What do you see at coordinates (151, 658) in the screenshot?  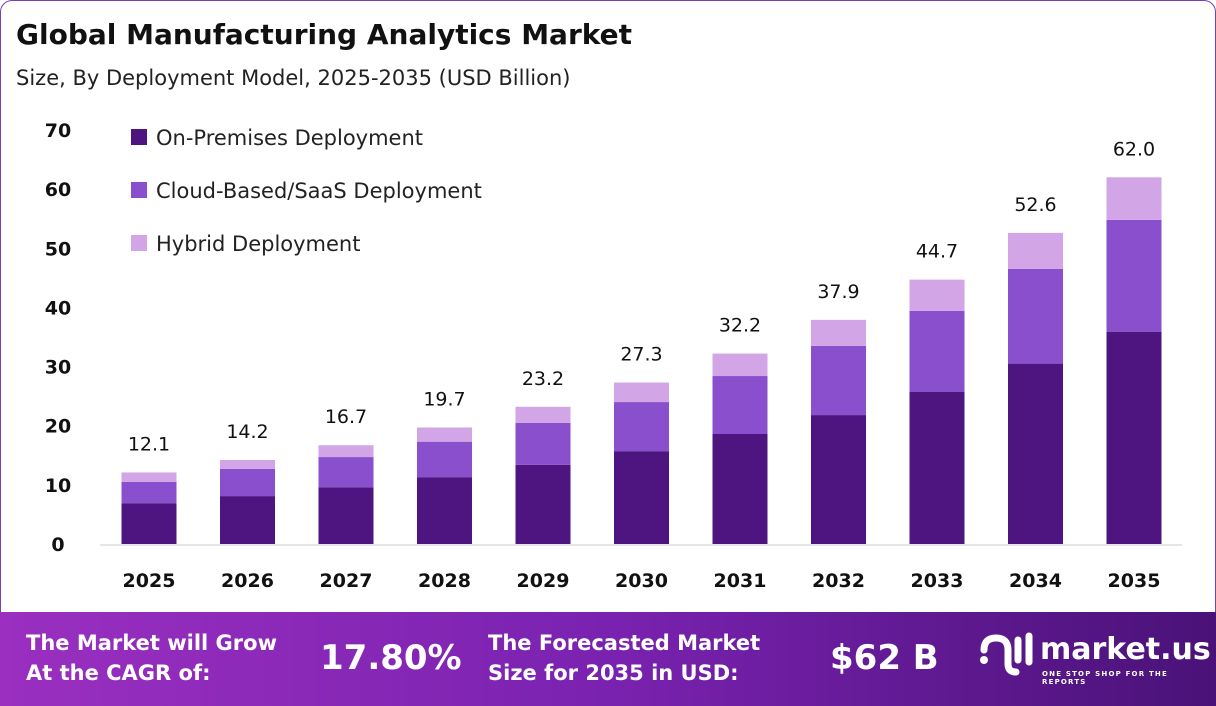 I see `cagr-label: The Market will Grow At the CAGR of:` at bounding box center [151, 658].